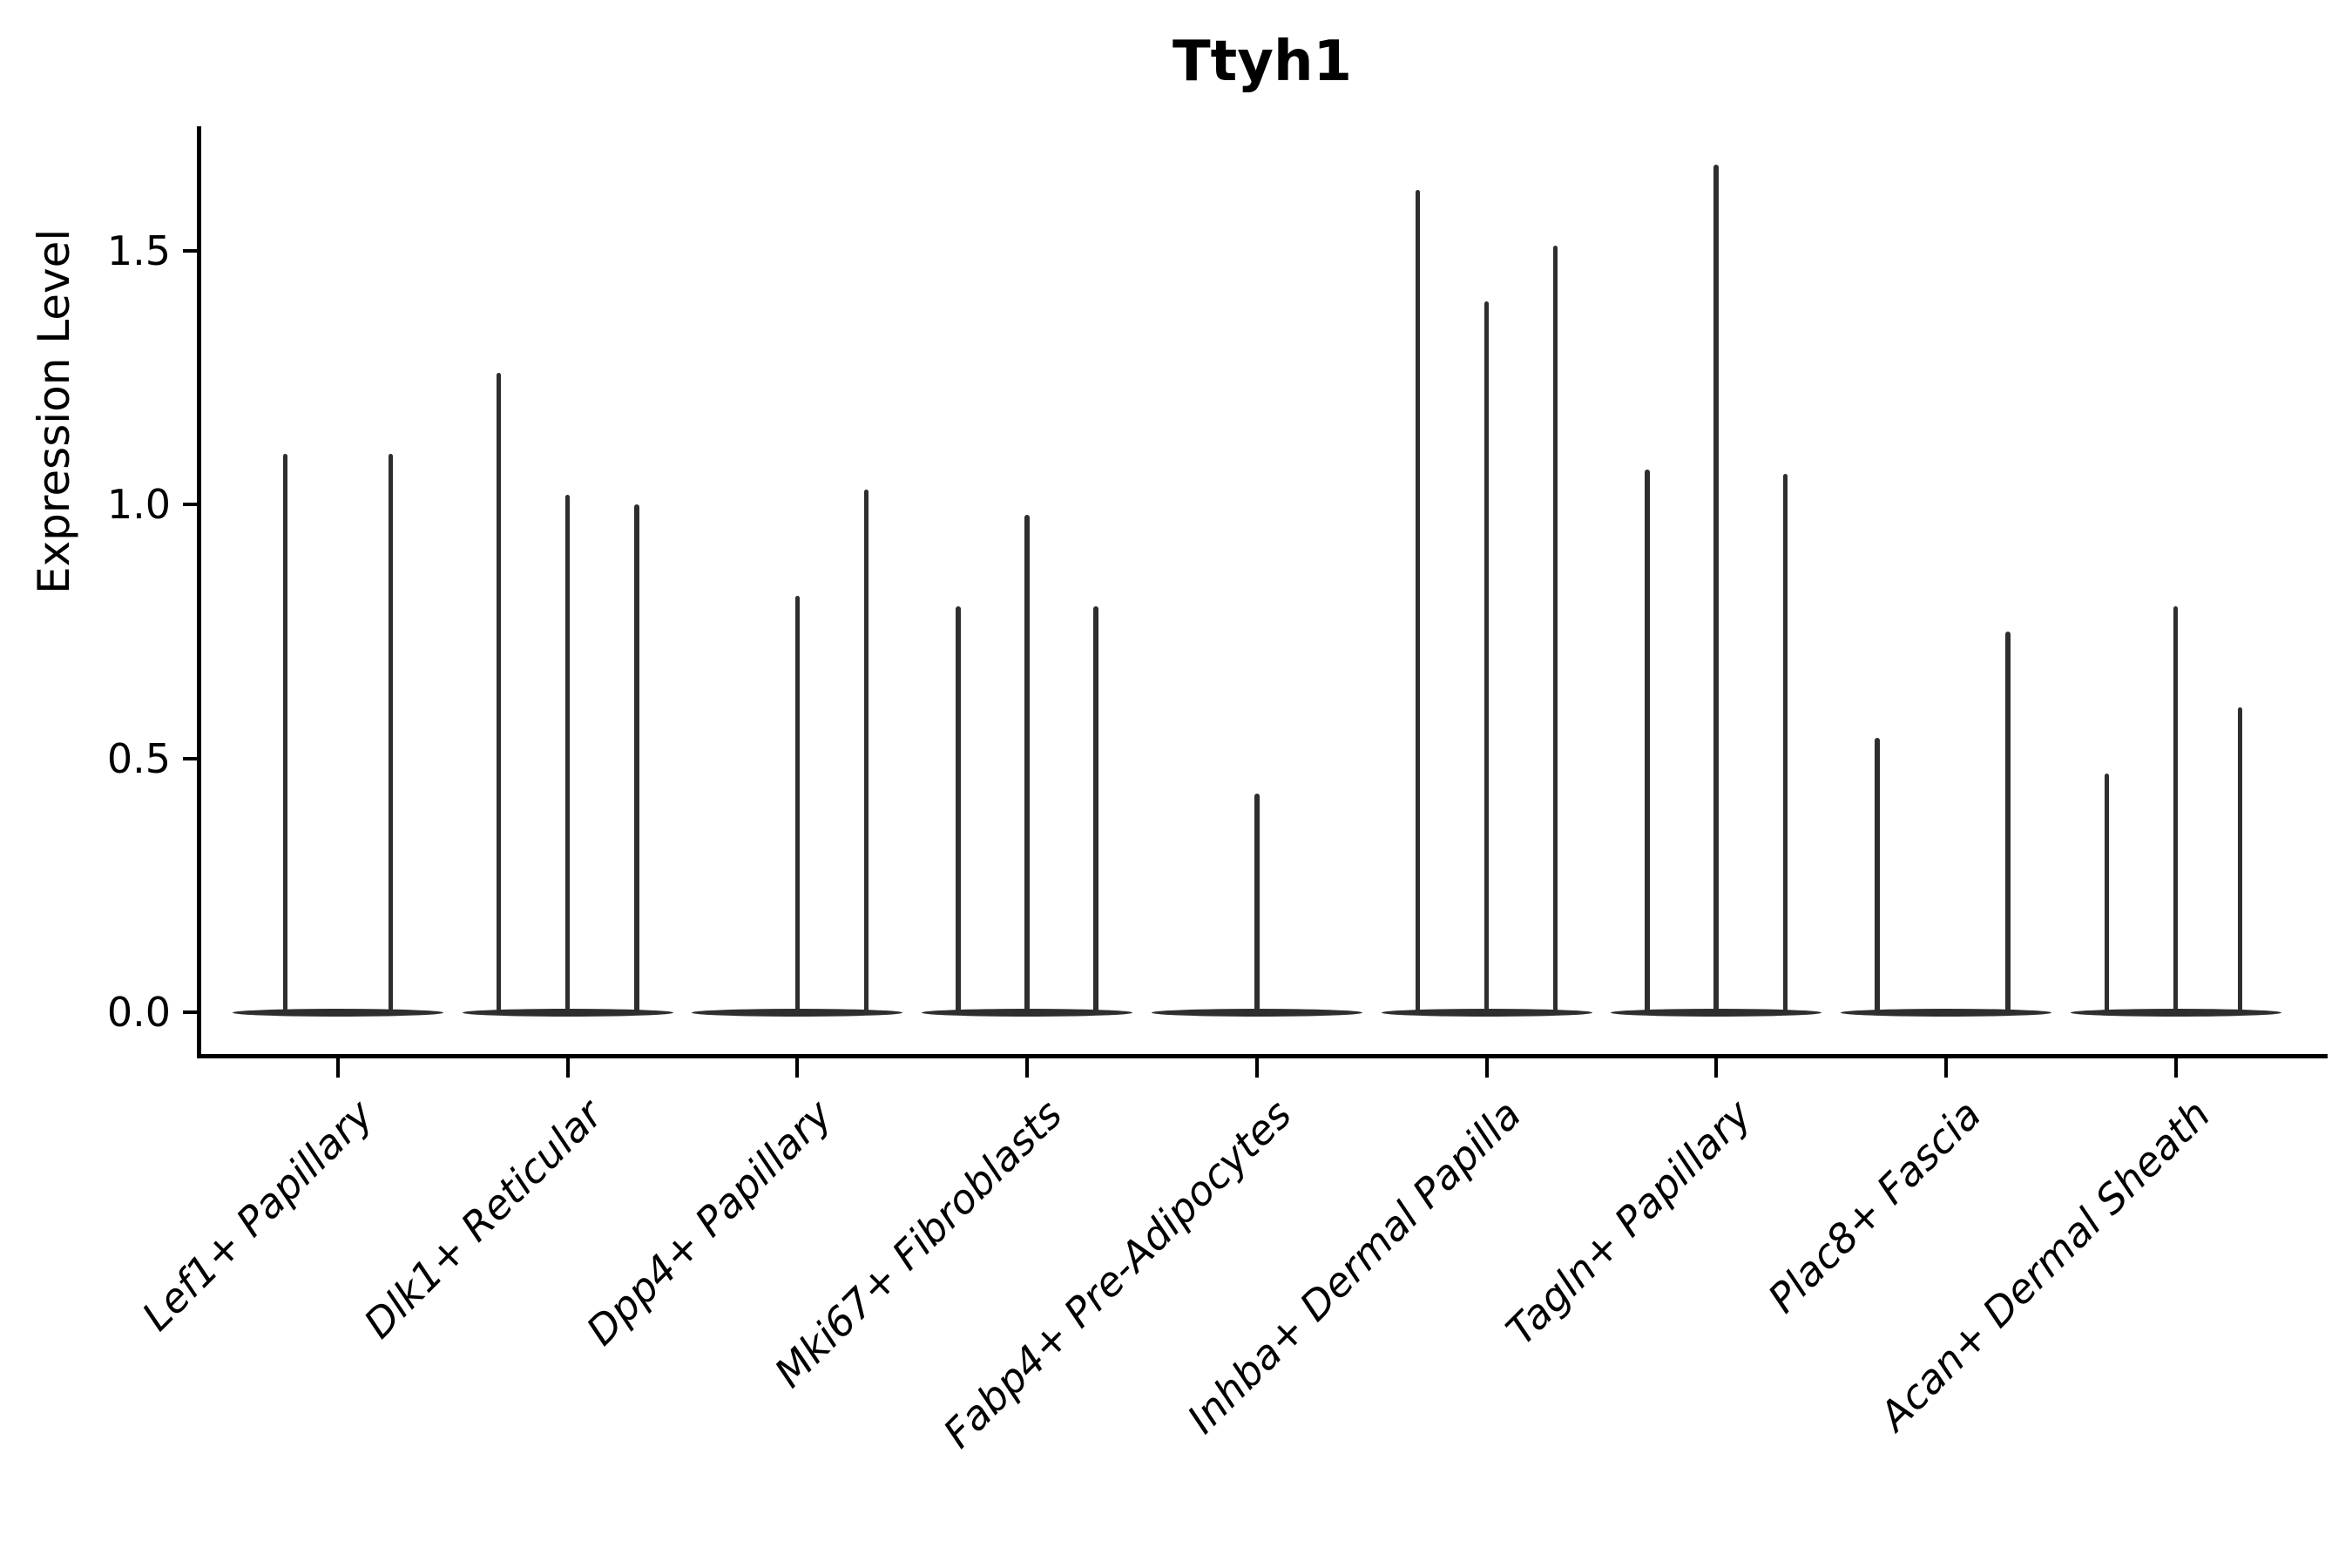  Describe the element at coordinates (138, 505) in the screenshot. I see `y-tick-label: 1.0` at that location.